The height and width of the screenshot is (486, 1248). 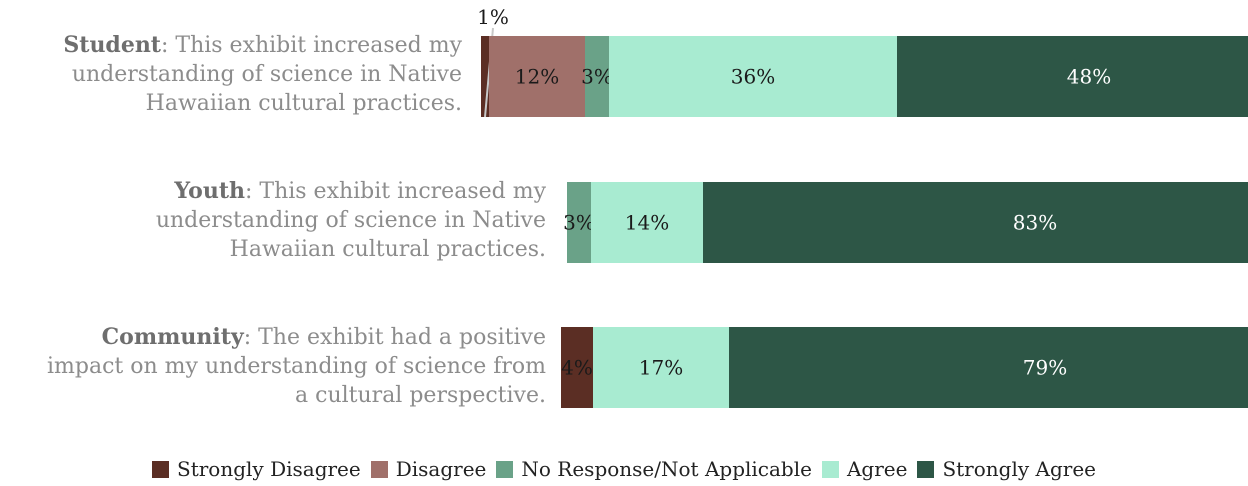 I want to click on legend-label: Strongly Agree, so click(x=1019, y=469).